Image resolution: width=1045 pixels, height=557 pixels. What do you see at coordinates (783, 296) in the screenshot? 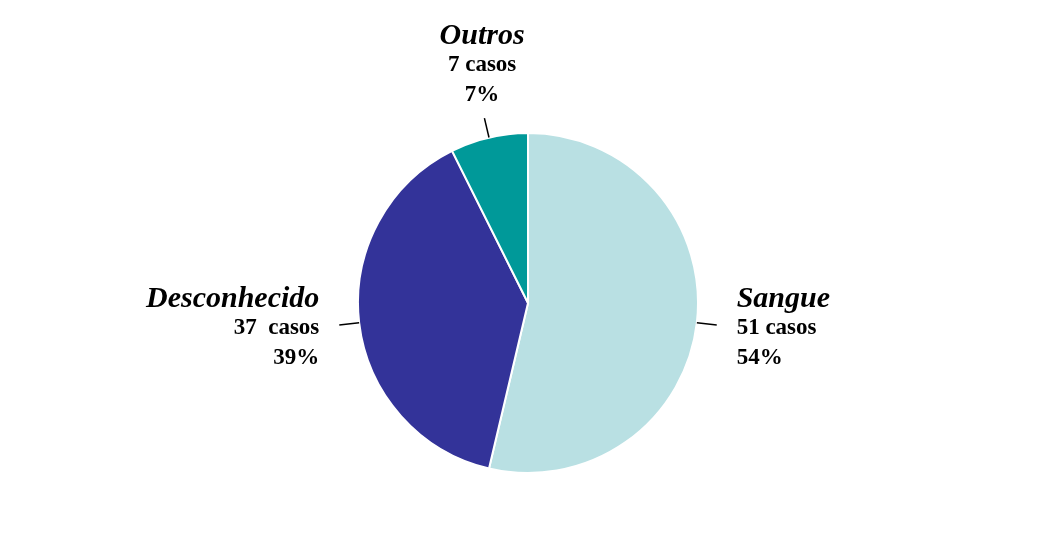
I see `slice-label: Sangue` at bounding box center [783, 296].